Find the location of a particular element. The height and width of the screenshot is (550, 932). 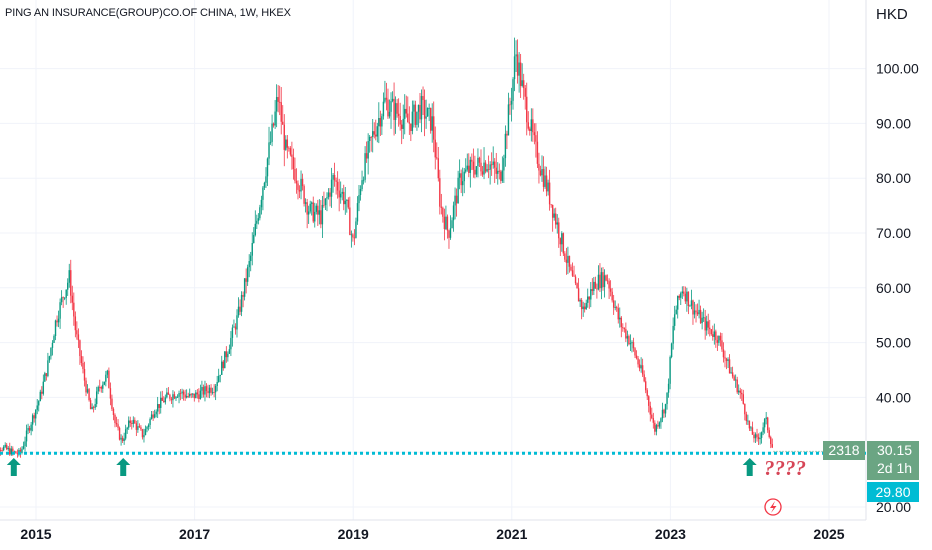

last-price-tag: 30.15 2d 1h is located at coordinates (893, 460).